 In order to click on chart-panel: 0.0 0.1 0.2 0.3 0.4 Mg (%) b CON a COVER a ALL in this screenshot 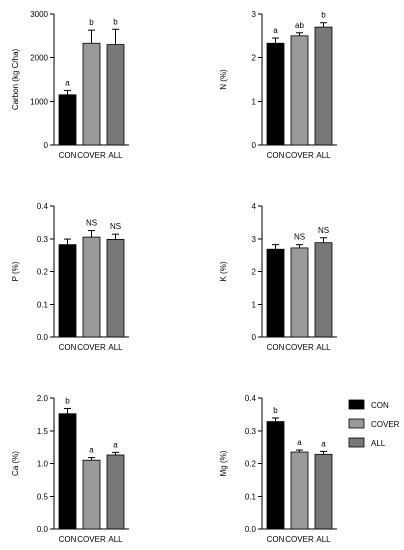, I will do `click(278, 469)`.